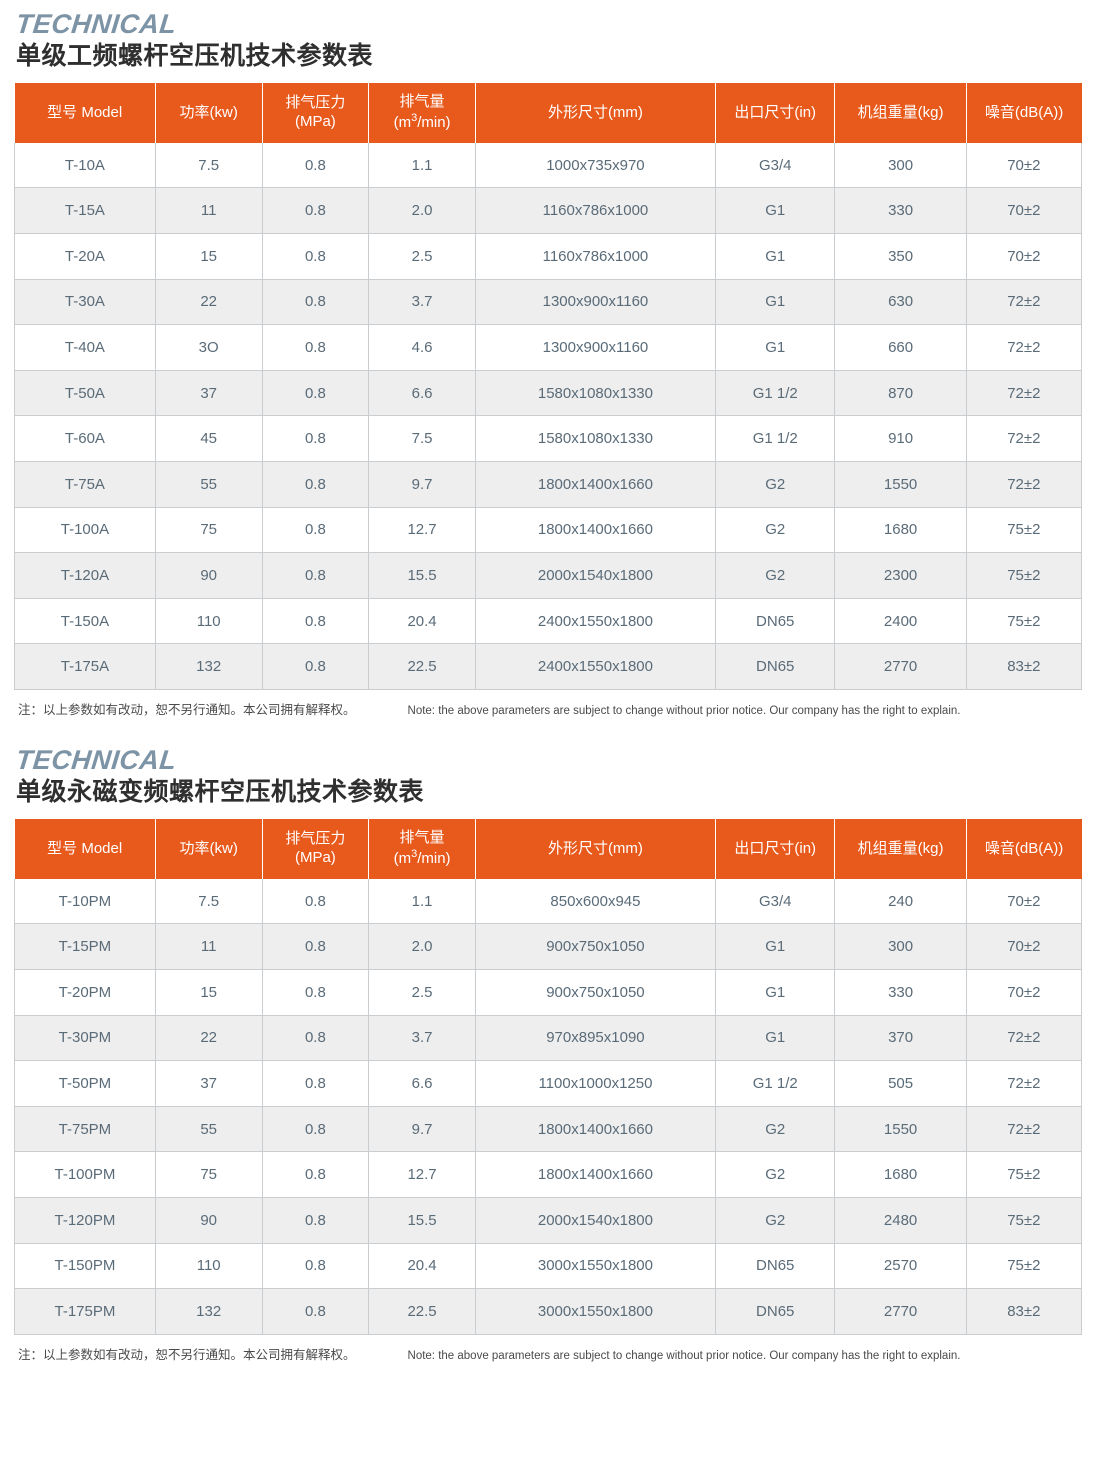 The height and width of the screenshot is (1480, 1096). What do you see at coordinates (195, 56) in the screenshot?
I see `section-title: 单级工频螺杆空压机技术参数表` at bounding box center [195, 56].